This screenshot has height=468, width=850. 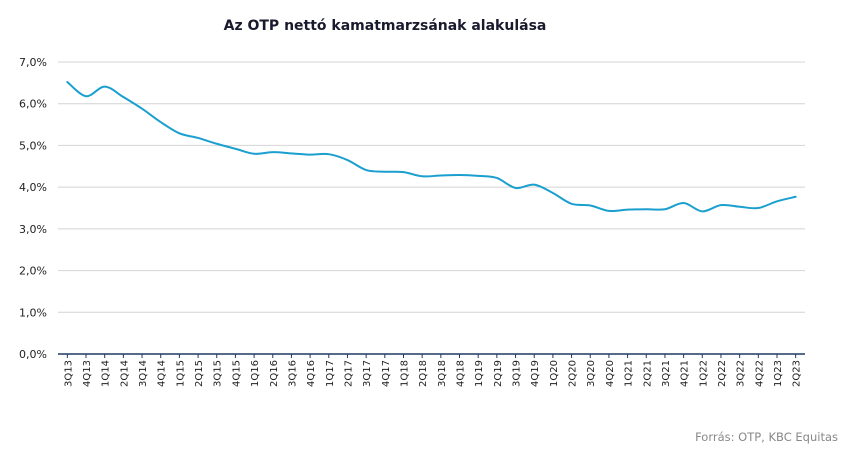 What do you see at coordinates (517, 373) in the screenshot?
I see `x-tick-label: 3Q19` at bounding box center [517, 373].